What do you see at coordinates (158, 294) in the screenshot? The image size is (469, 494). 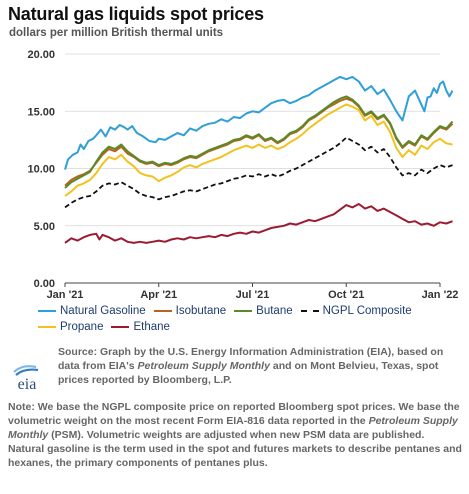 I see `x-tick-label: Apr '21` at bounding box center [158, 294].